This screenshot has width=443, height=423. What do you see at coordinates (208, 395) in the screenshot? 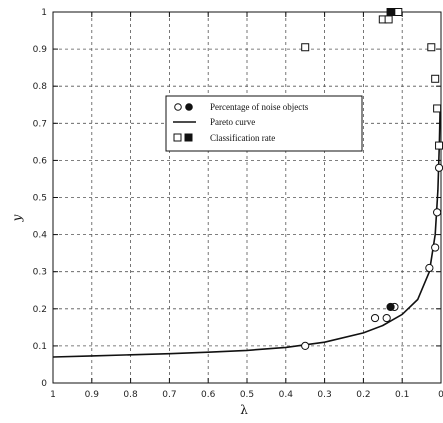
I see `x-tick-label: 0.6` at bounding box center [208, 395].